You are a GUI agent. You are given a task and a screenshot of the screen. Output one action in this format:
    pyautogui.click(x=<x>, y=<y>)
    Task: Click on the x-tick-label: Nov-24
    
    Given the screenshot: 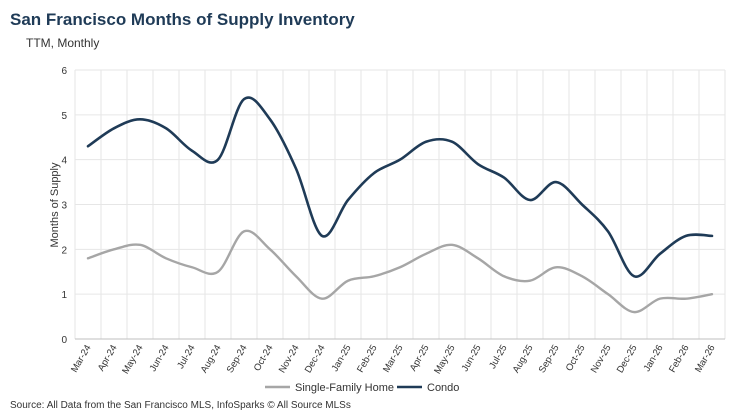 What is the action you would take?
    pyautogui.click(x=289, y=359)
    